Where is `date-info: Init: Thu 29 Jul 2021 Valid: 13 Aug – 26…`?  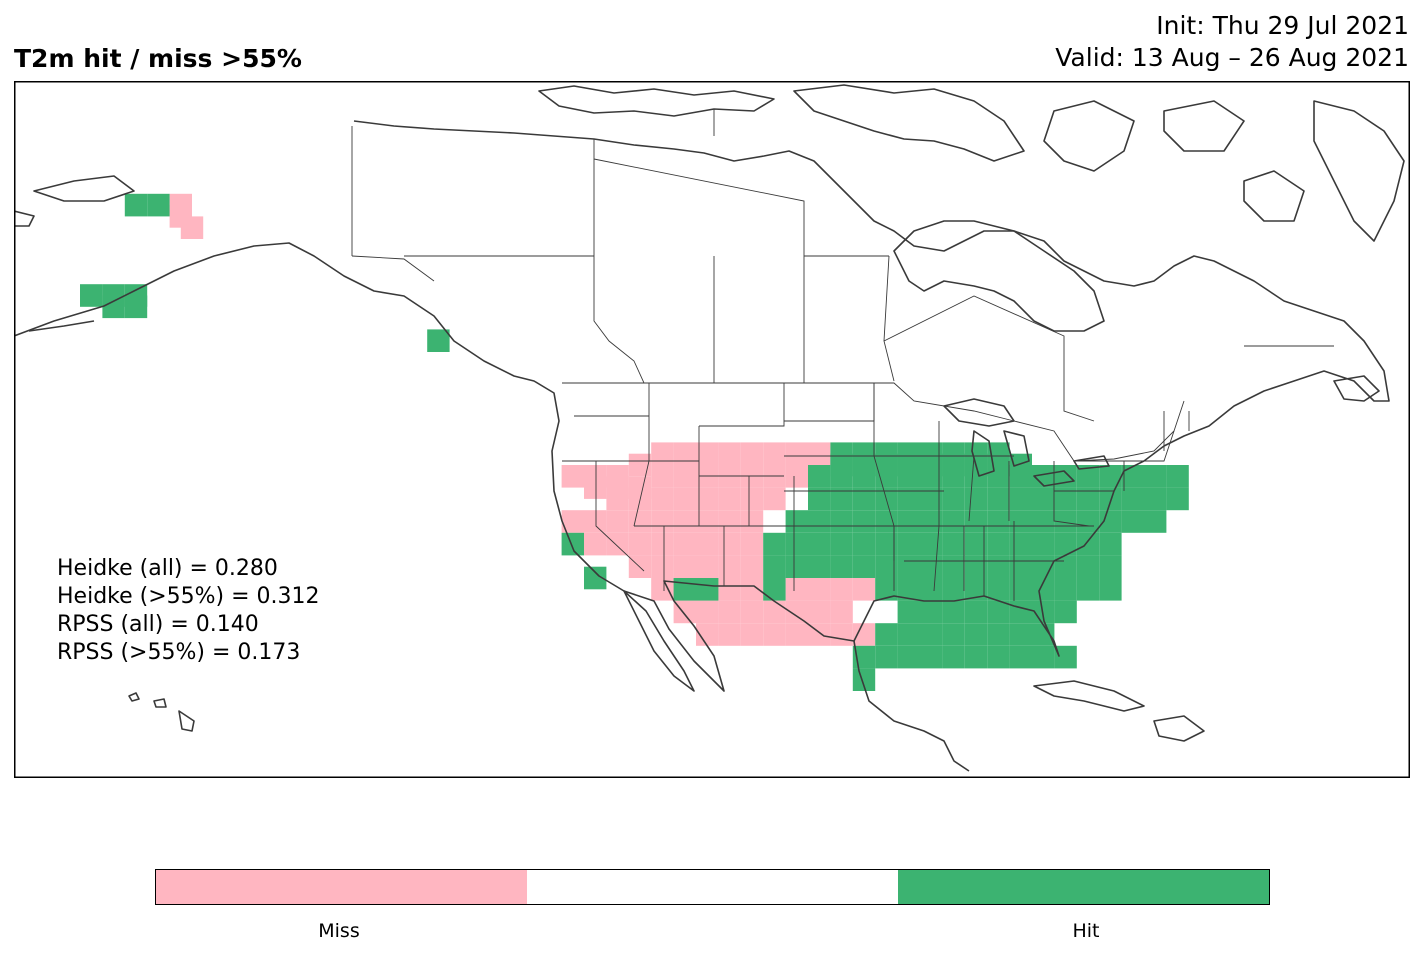
date-info: Init: Thu 29 Jul 2021 Valid: 13 Aug – 26… is located at coordinates (1232, 42).